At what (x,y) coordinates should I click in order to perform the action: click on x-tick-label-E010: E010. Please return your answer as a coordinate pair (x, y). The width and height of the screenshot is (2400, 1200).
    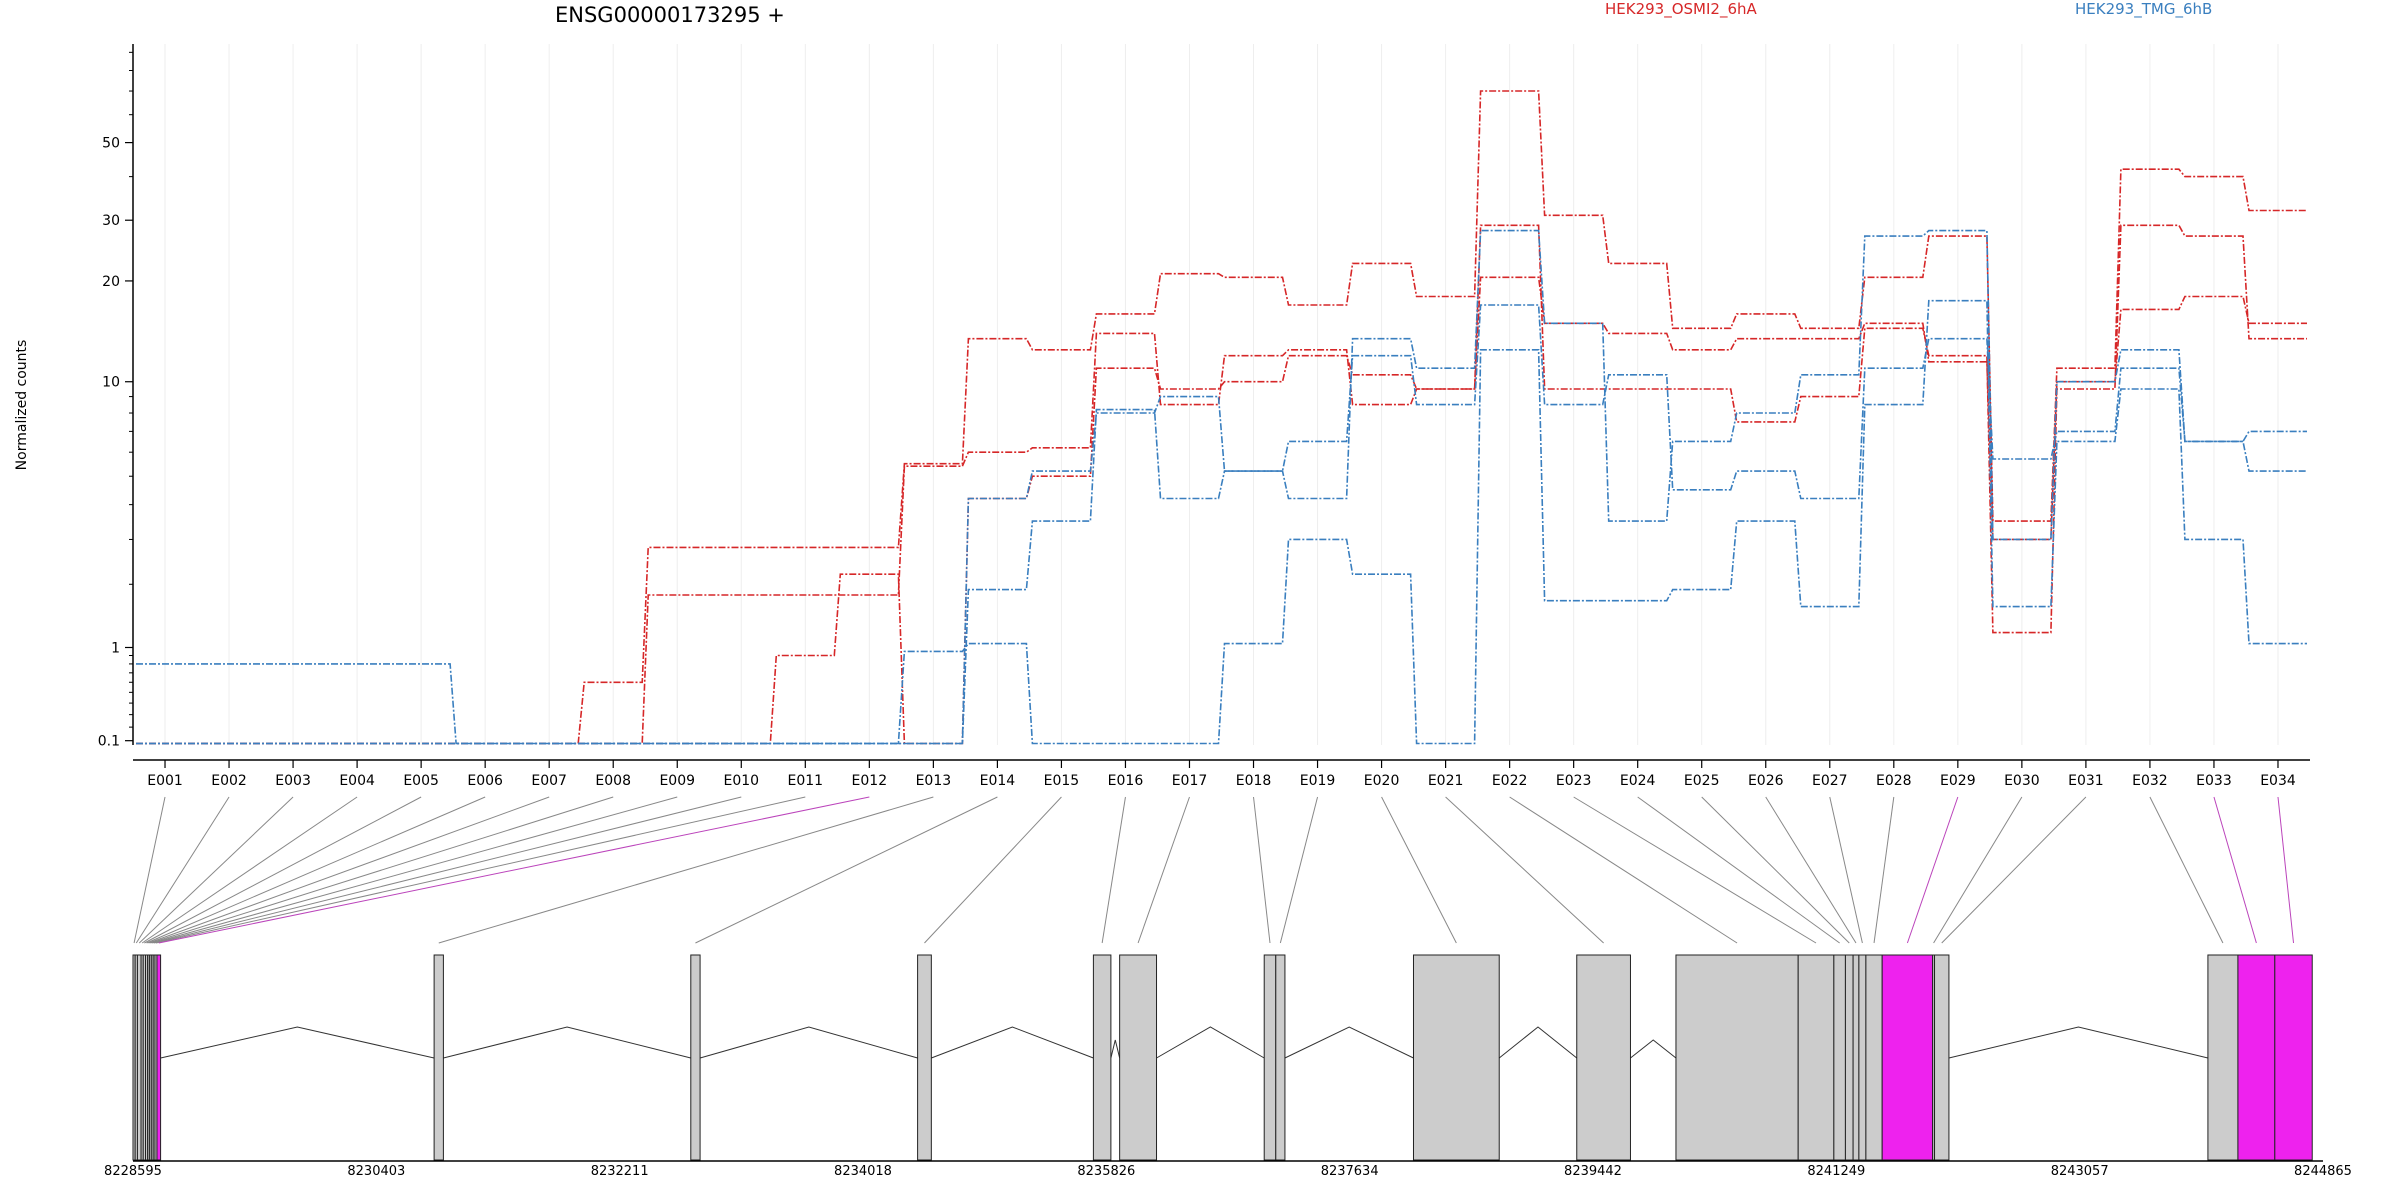
    Looking at the image, I should click on (741, 781).